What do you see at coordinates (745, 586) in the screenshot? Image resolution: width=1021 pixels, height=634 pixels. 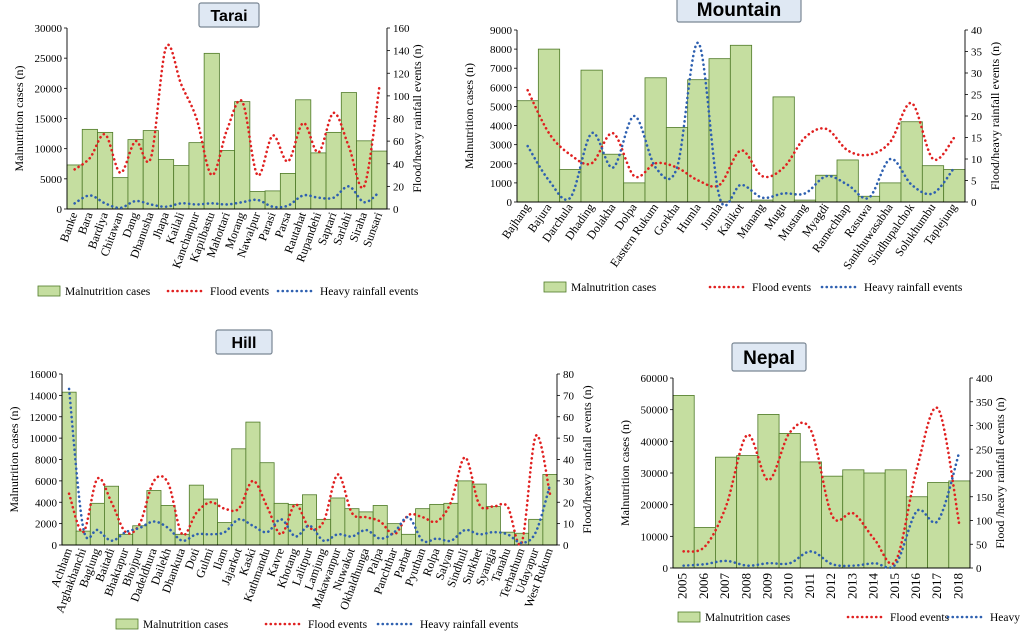 I see `x-tick-label: 2008` at bounding box center [745, 586].